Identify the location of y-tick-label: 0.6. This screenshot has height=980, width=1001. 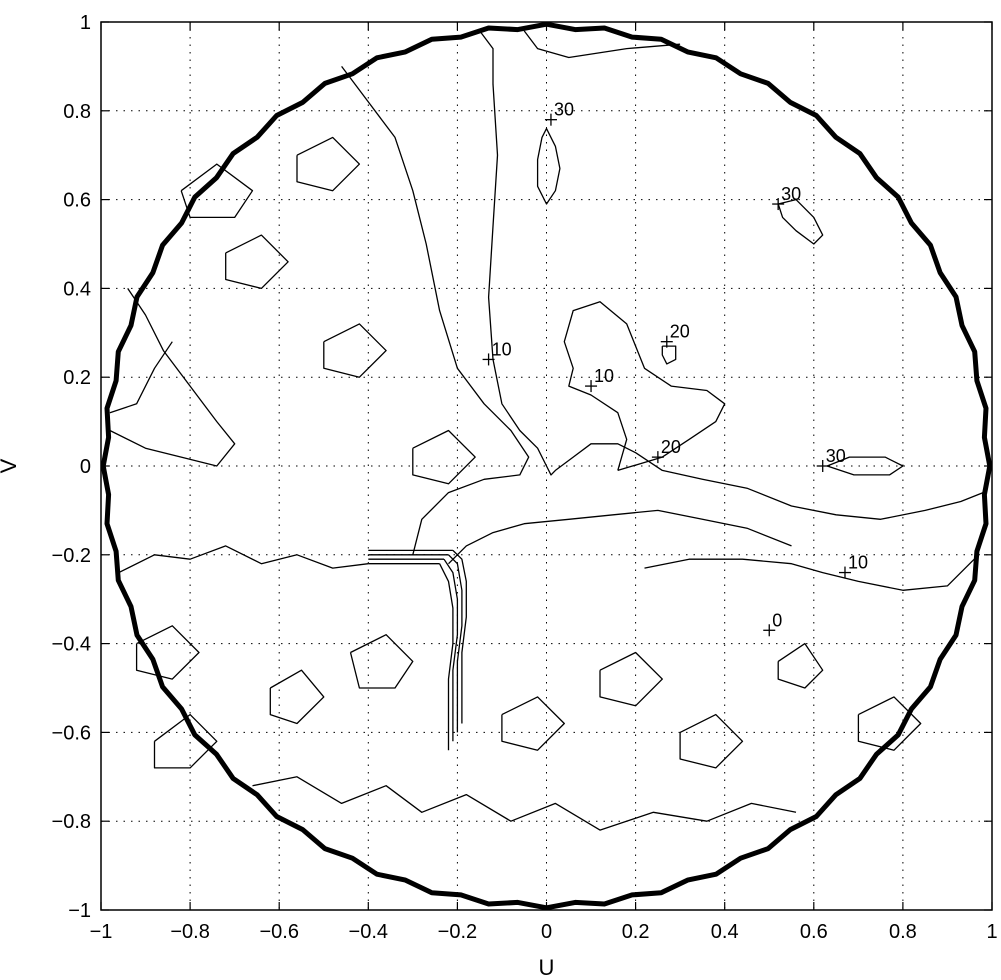
(77, 201).